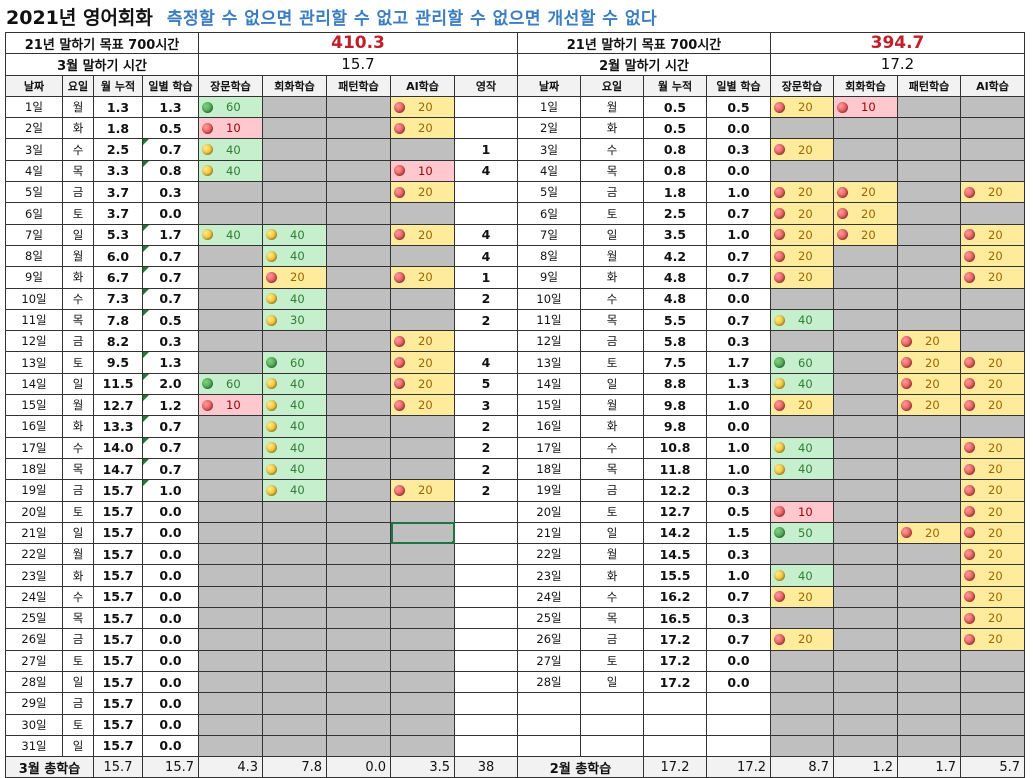 The image size is (1033, 778). I want to click on writing-cell: 5, so click(486, 384).